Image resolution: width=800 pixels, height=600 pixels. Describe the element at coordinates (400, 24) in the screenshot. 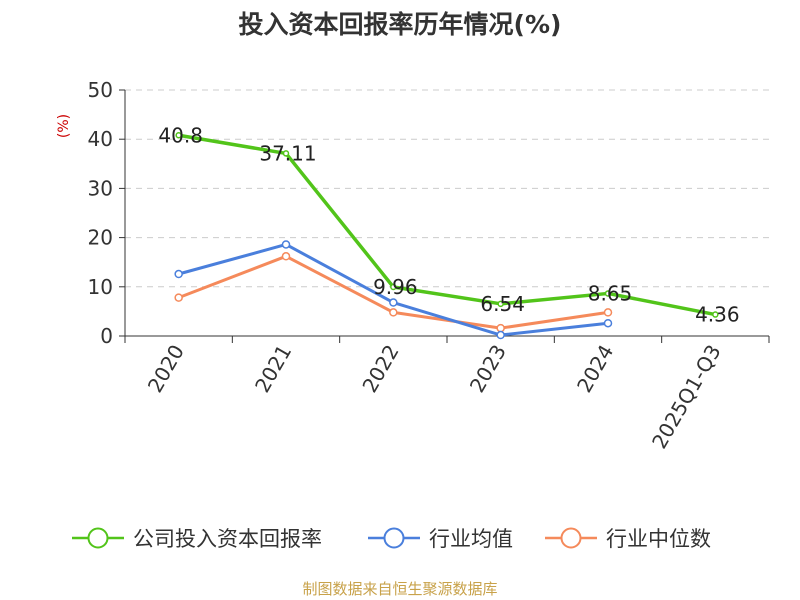

I see `chart-title: 投入资本回报率历年情况(%)` at that location.